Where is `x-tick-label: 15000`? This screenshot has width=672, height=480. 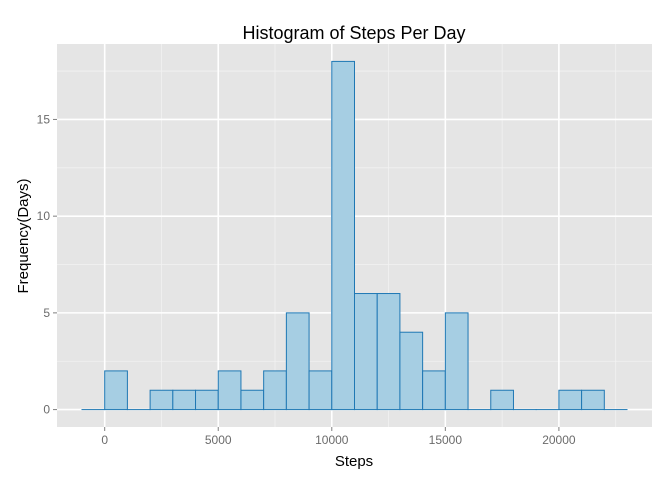
x-tick-label: 15000 is located at coordinates (446, 440).